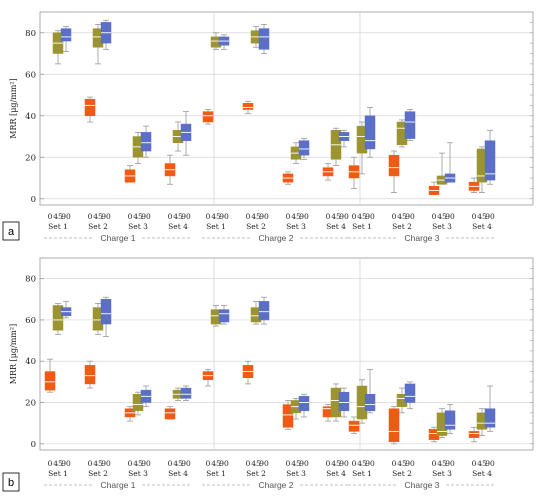 The image size is (550, 499). I want to click on charge-label: Charge 2, so click(276, 238).